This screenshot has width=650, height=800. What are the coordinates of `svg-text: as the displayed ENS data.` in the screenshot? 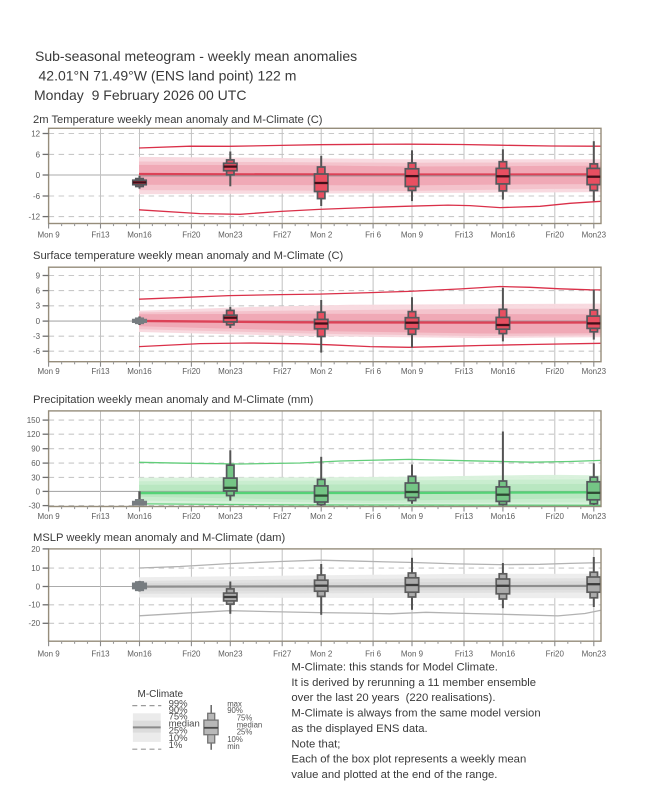 It's located at (359, 729).